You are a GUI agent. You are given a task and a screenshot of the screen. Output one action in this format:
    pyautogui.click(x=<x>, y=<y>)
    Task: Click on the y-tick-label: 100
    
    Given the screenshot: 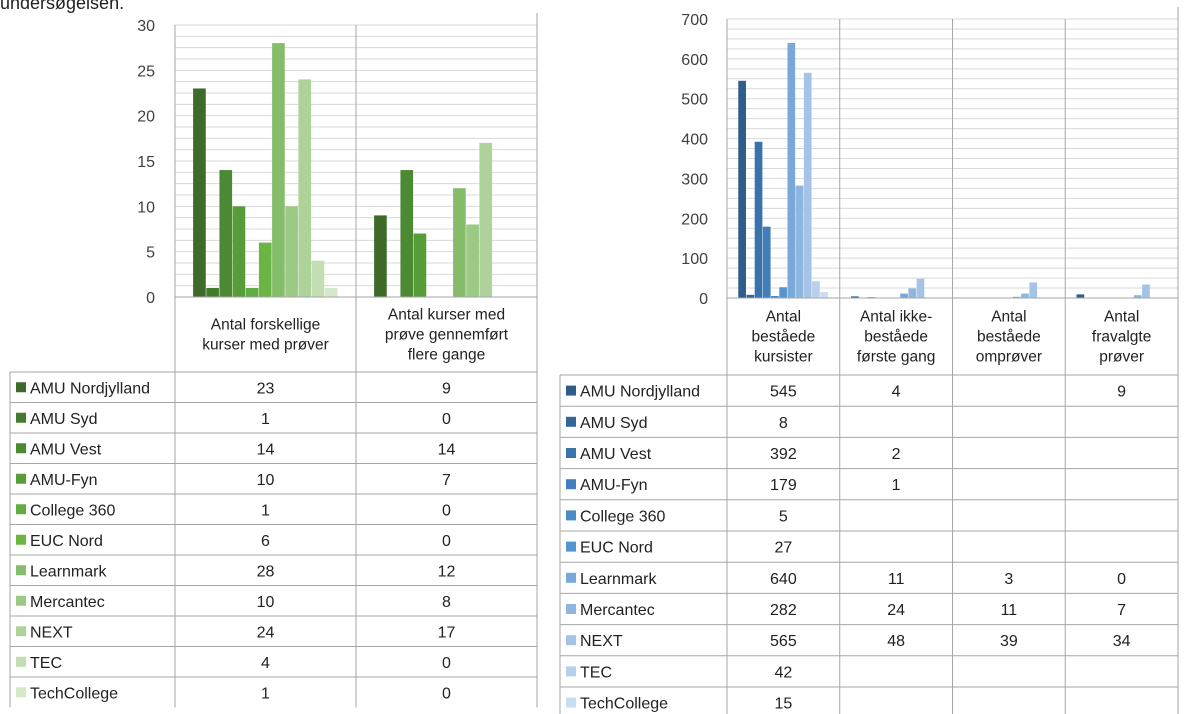 What is the action you would take?
    pyautogui.click(x=694, y=259)
    